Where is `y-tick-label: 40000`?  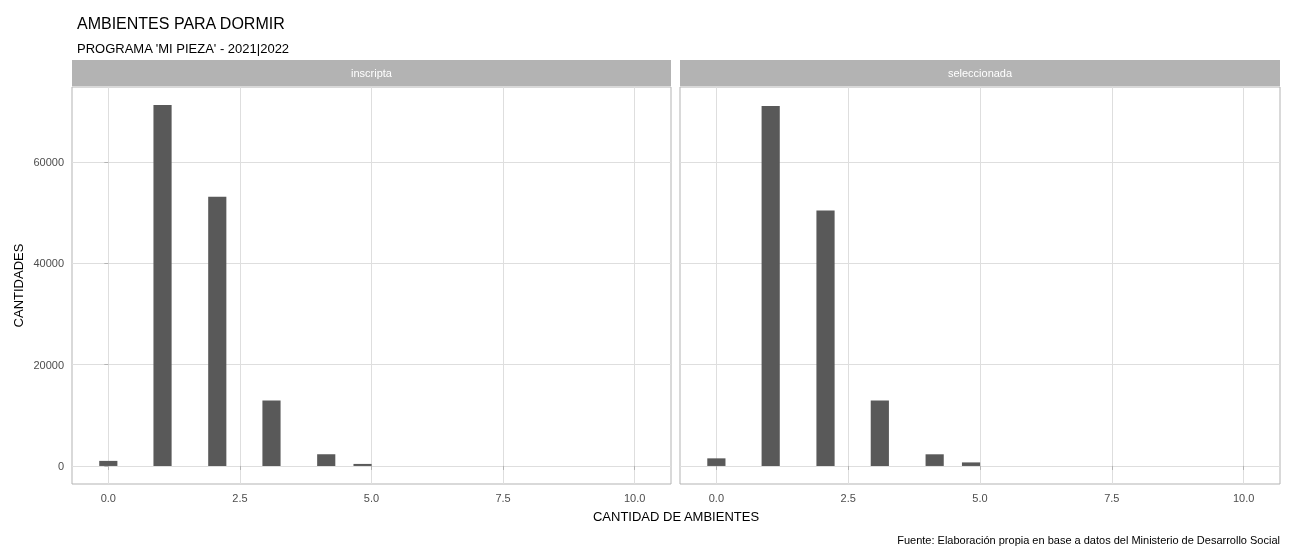 y-tick-label: 40000 is located at coordinates (48, 263).